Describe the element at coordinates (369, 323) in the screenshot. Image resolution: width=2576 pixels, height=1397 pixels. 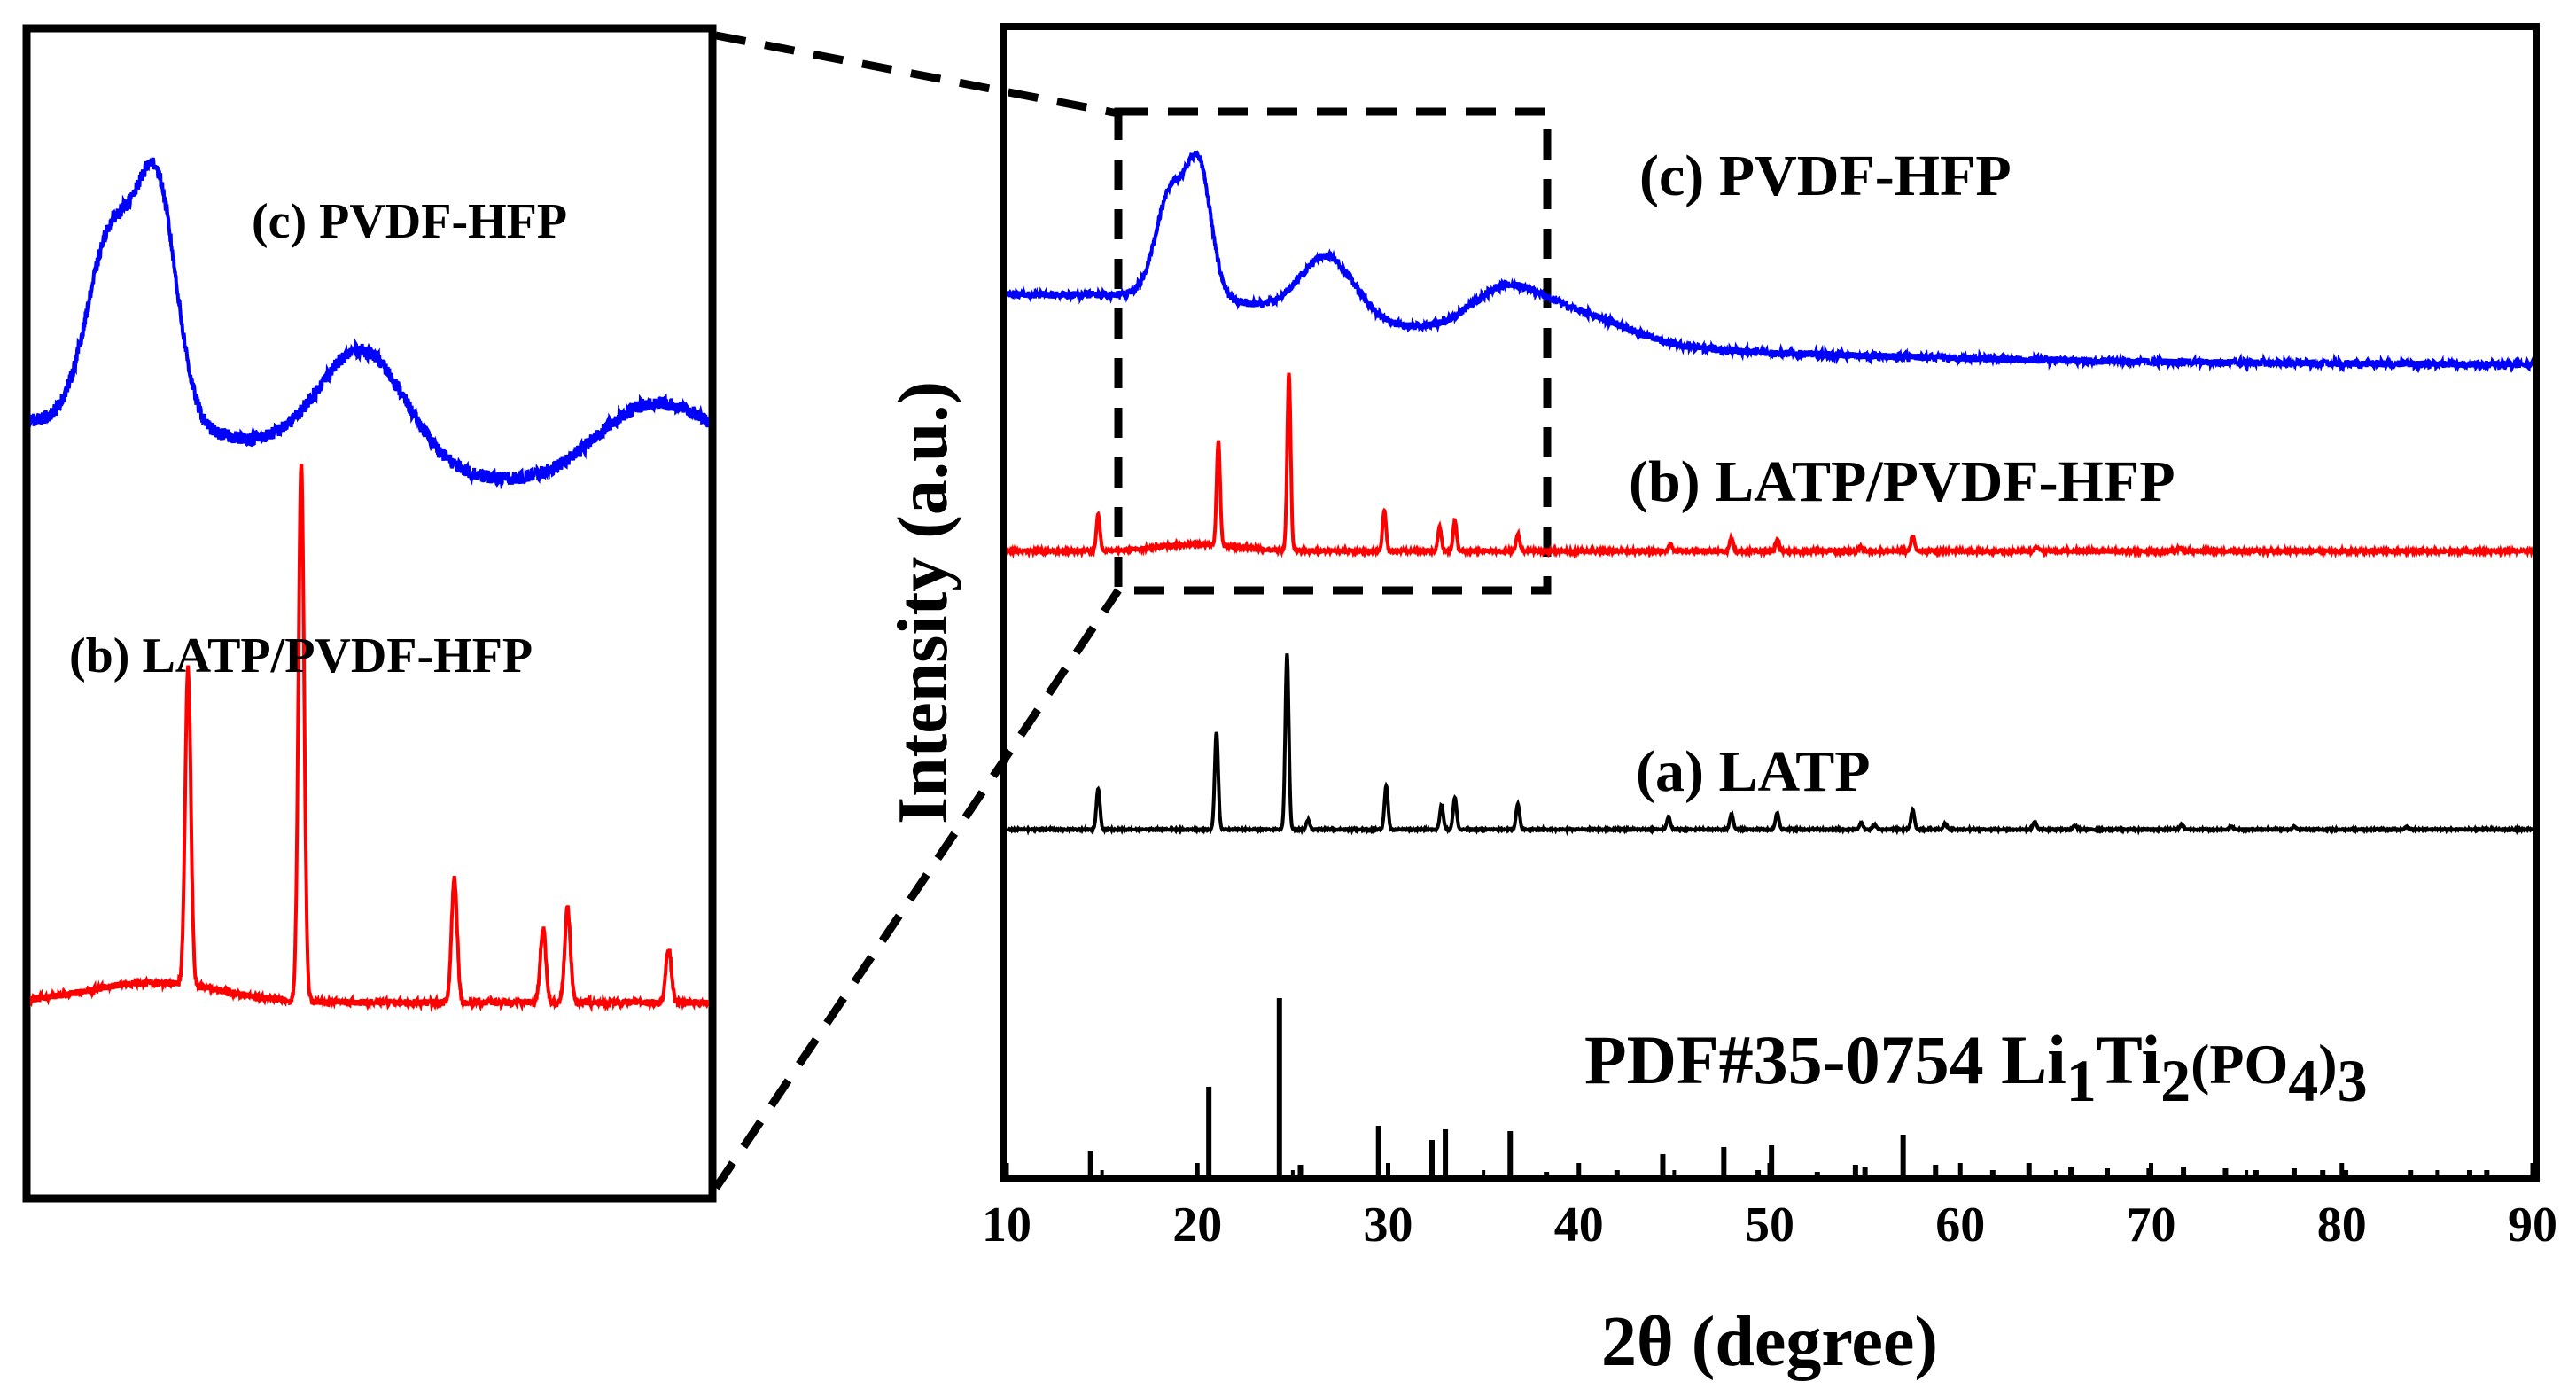
I see `inset-series-pvdf-hfp` at that location.